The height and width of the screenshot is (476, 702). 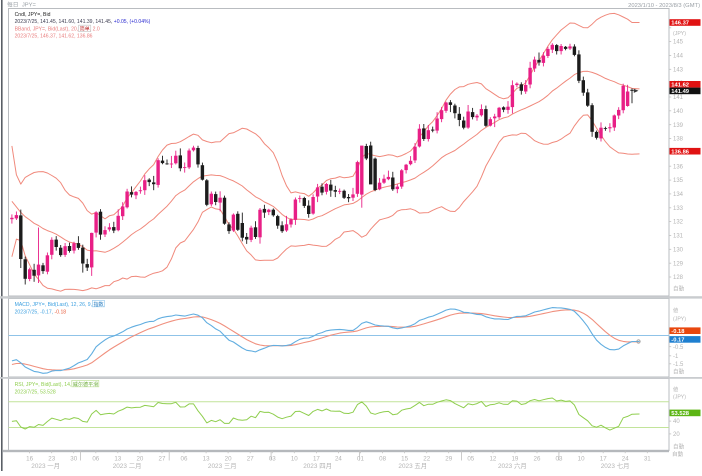 What do you see at coordinates (678, 112) in the screenshot?
I see `svg-text: 140` at bounding box center [678, 112].